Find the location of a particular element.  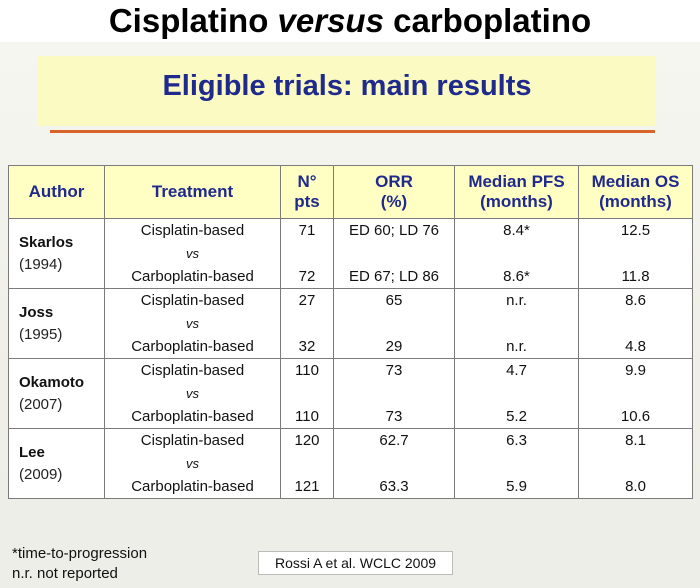

author-name: Joss is located at coordinates (36, 312).